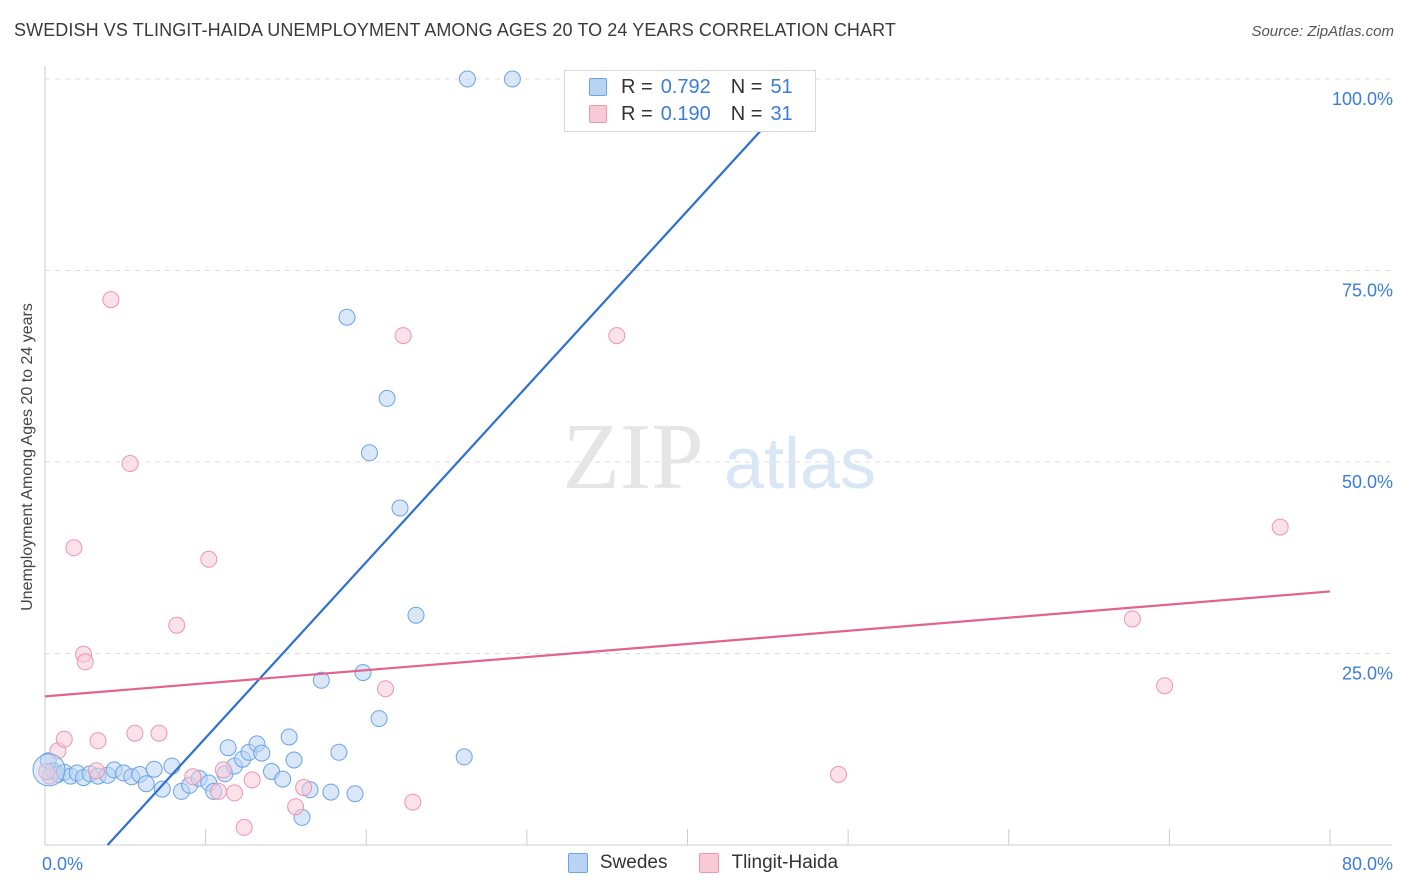  What do you see at coordinates (633, 457) in the screenshot?
I see `watermark-zip: ZIP` at bounding box center [633, 457].